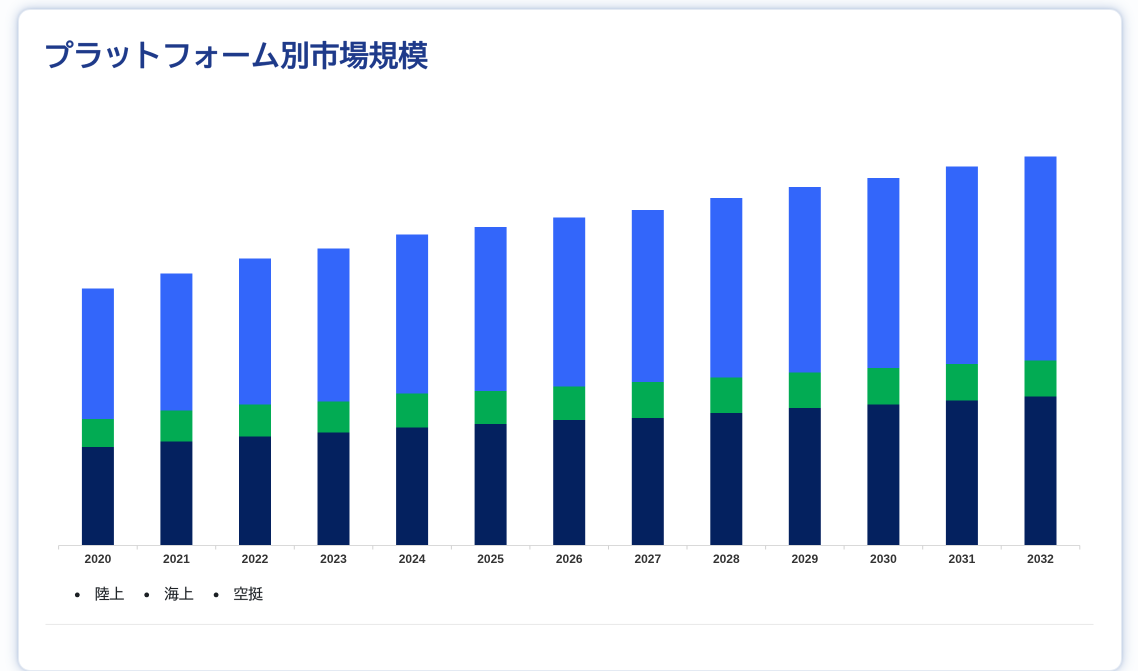 The width and height of the screenshot is (1138, 671). What do you see at coordinates (569, 559) in the screenshot?
I see `svg-text: 2026` at bounding box center [569, 559].